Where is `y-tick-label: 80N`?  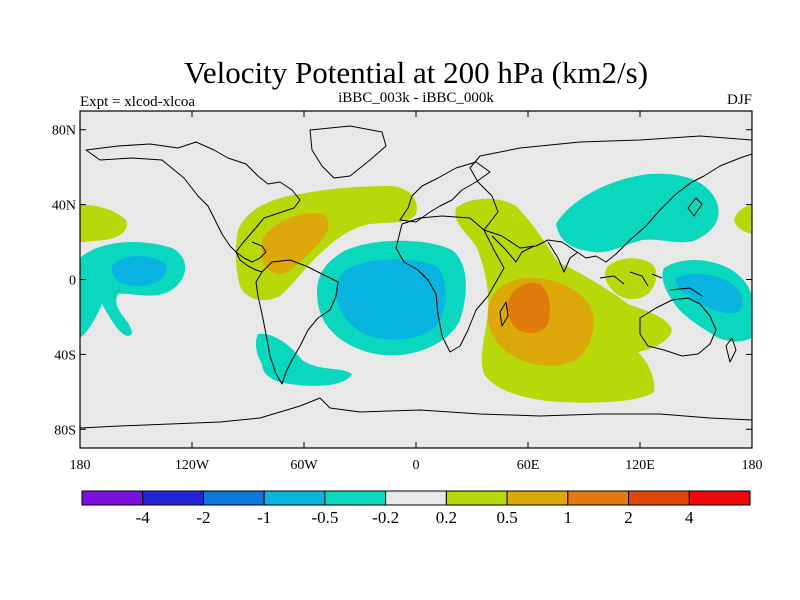 y-tick-label: 80N is located at coordinates (64, 131).